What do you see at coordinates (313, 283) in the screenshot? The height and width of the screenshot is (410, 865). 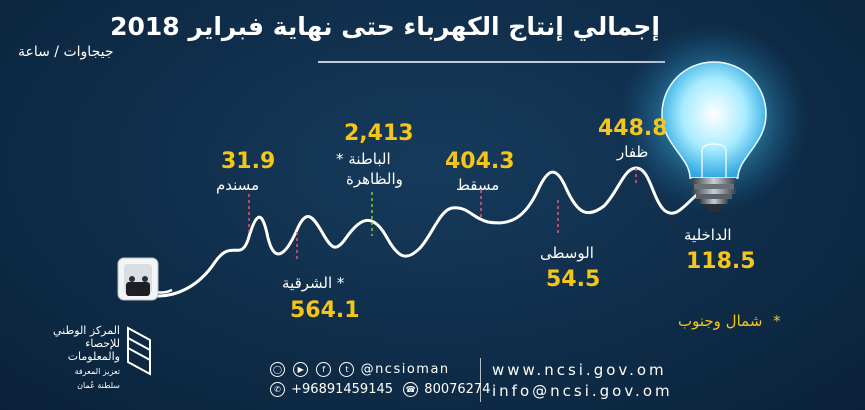 I see `label-sharqiya: * الشرقية` at bounding box center [313, 283].